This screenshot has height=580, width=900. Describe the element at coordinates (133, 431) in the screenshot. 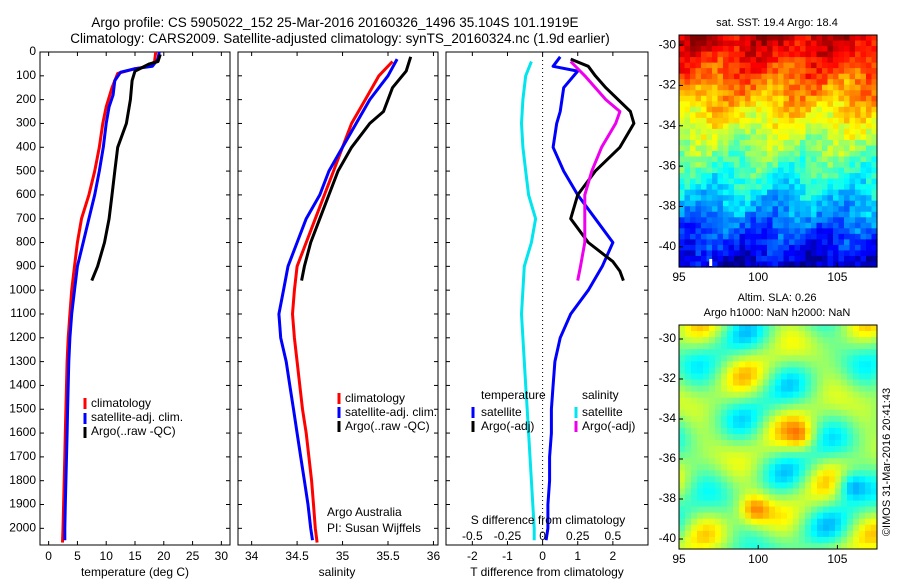

I see `legend-label-argo: Argo(..raw -QC)` at that location.